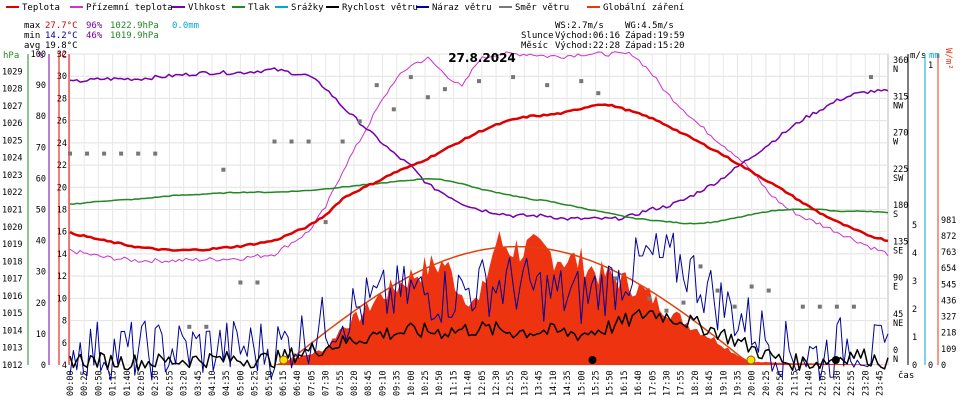 The width and height of the screenshot is (966, 400). I want to click on info-moon-label: Měsíc, so click(534, 46).